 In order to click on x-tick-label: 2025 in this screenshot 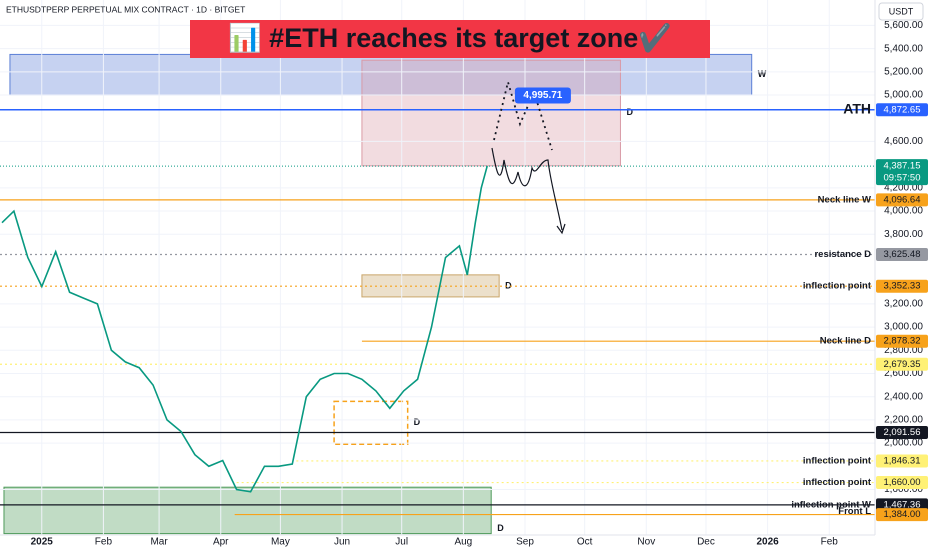, I will do `click(42, 542)`.